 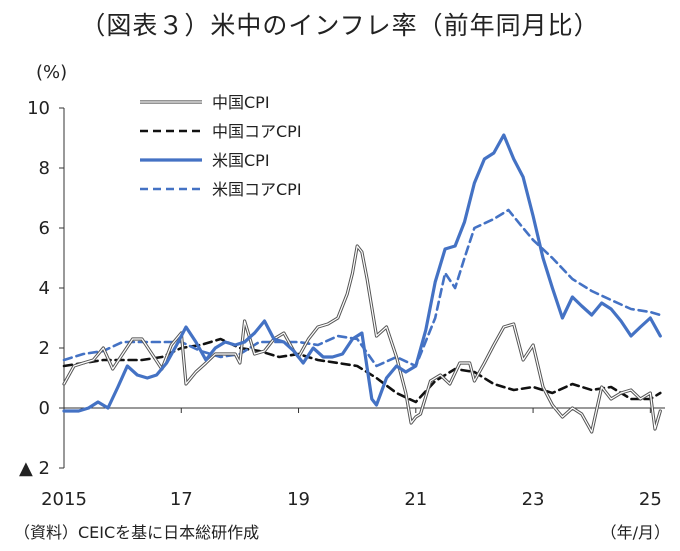 I want to click on y-tick-label: 0, so click(x=44, y=408).